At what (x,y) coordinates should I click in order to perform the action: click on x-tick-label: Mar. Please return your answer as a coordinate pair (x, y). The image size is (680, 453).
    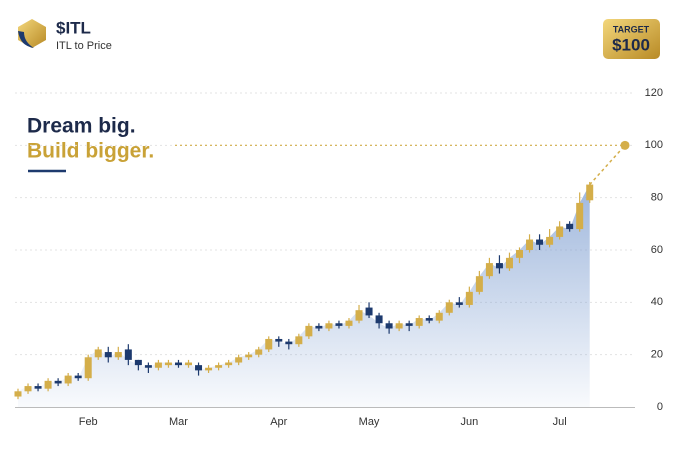
    Looking at the image, I should click on (178, 422).